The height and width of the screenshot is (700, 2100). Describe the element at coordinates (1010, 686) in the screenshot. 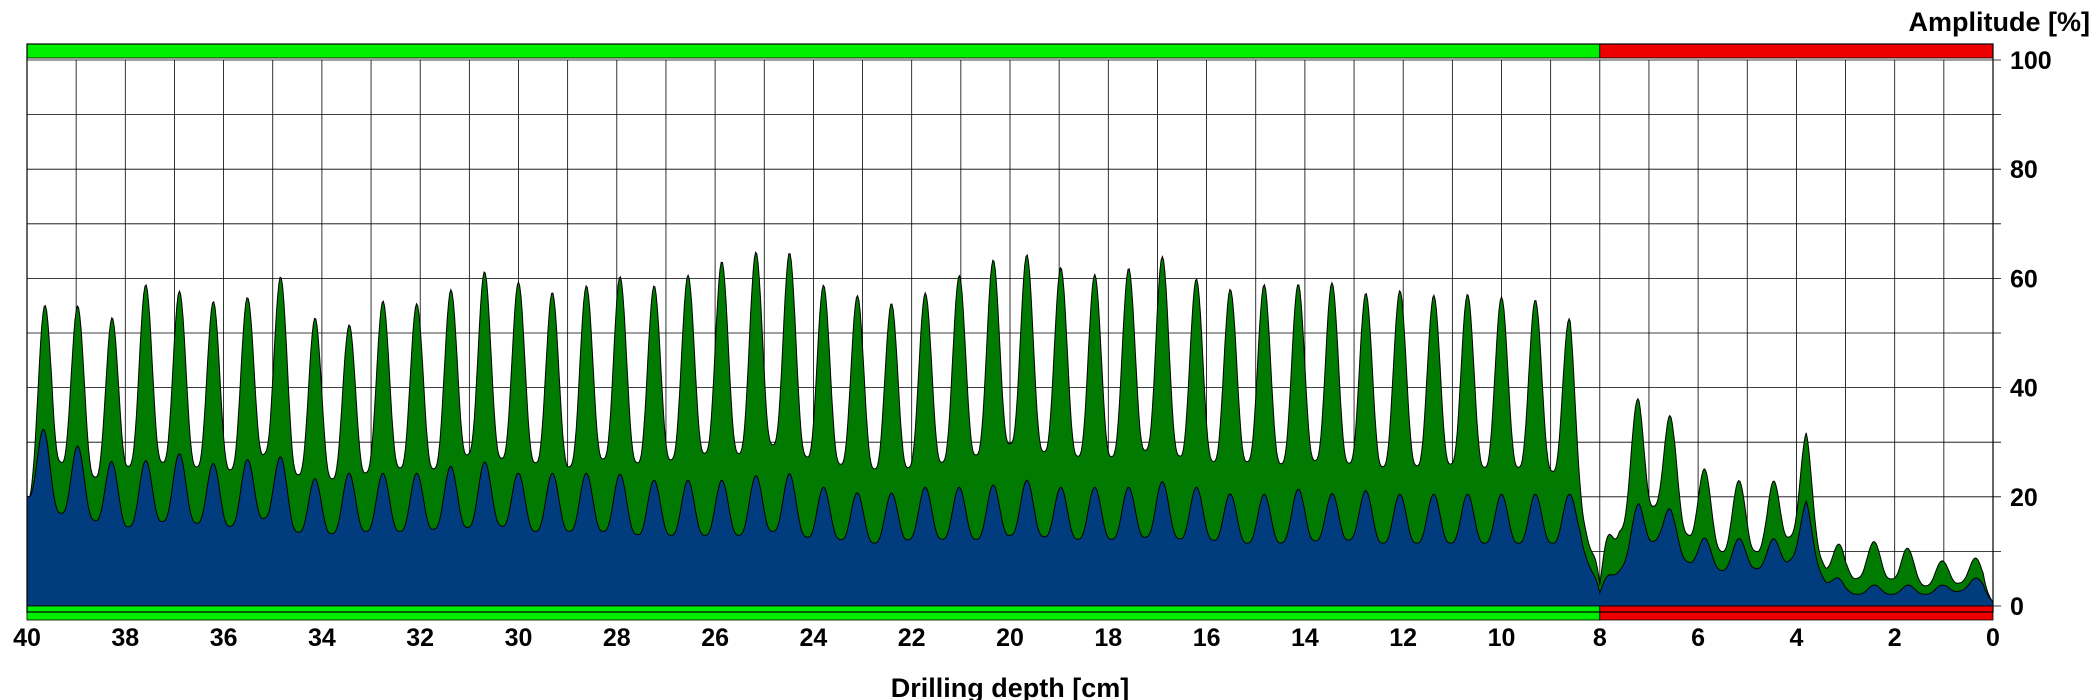

I see `x-axis-label: Drilling depth [cm]` at that location.